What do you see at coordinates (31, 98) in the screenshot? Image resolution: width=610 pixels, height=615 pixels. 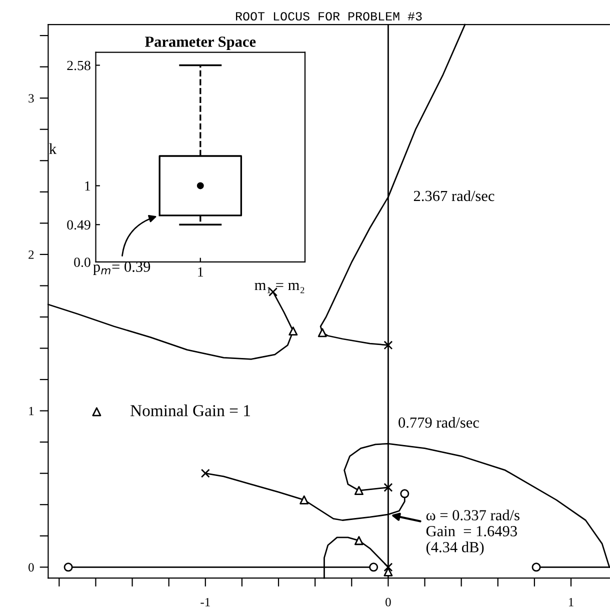 I see `y-tick-label: 3` at bounding box center [31, 98].